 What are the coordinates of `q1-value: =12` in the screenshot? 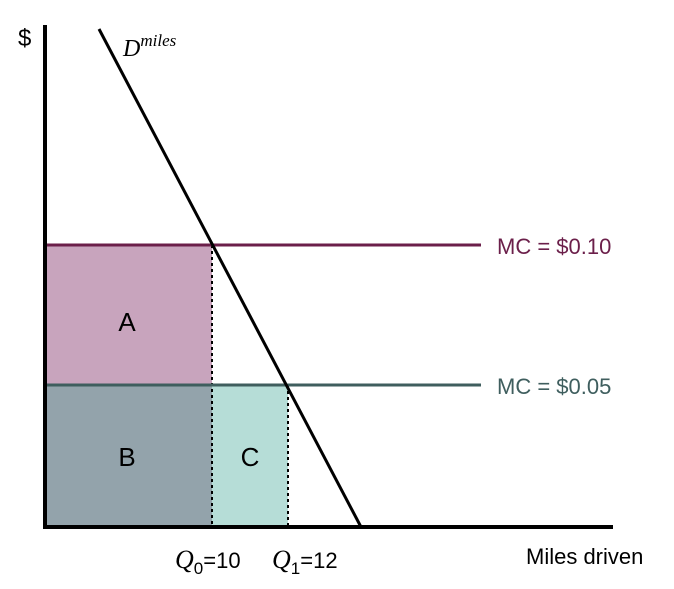 It's located at (318, 560).